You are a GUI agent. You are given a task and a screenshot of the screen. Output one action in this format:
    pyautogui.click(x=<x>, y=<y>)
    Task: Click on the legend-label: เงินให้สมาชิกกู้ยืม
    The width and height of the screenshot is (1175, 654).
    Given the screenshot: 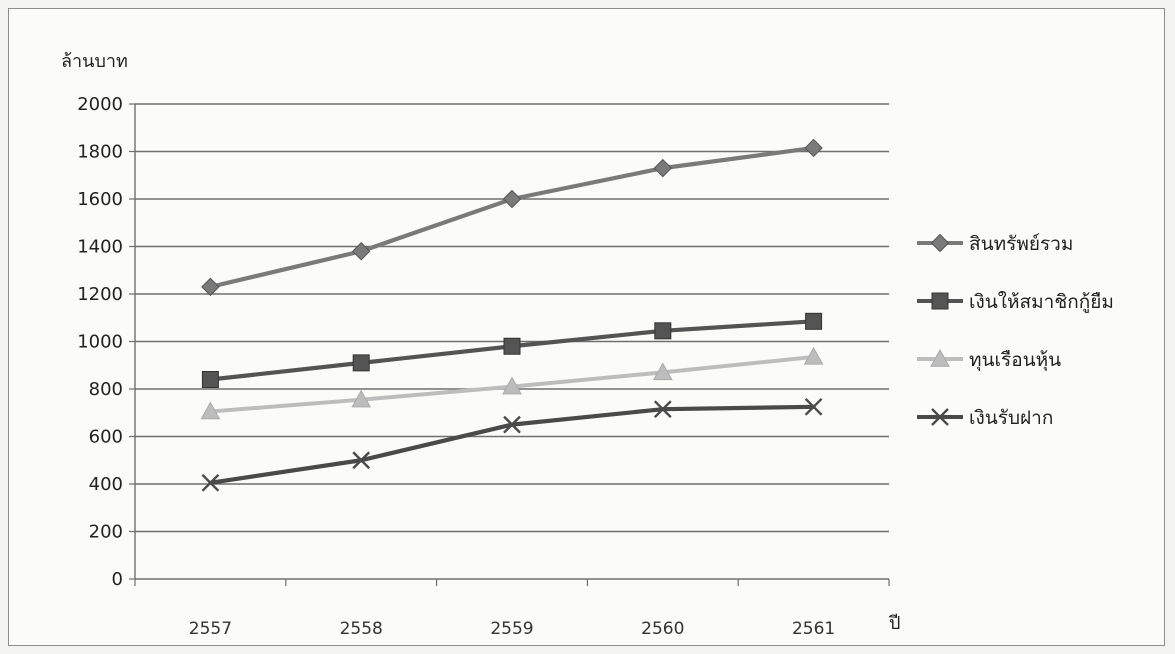 What is the action you would take?
    pyautogui.click(x=1041, y=302)
    